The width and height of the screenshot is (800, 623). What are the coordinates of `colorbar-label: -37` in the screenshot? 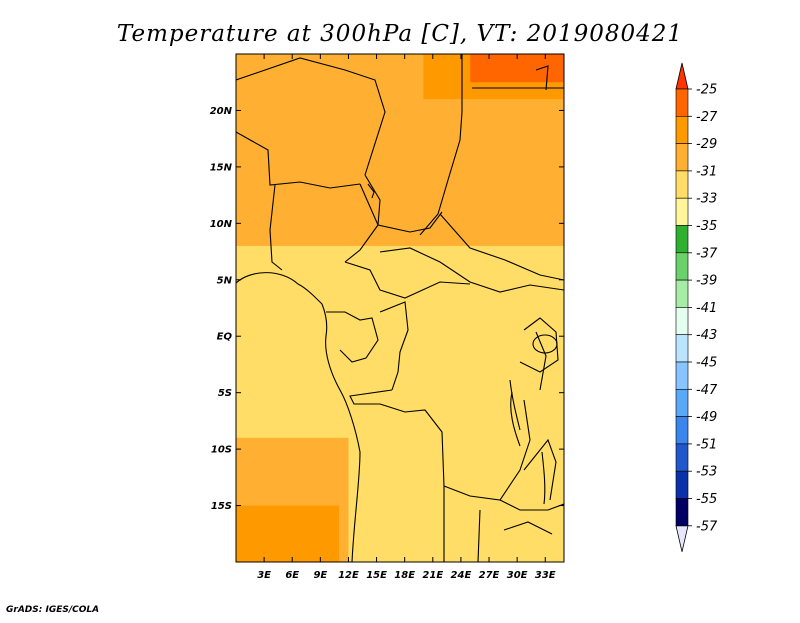 It's located at (707, 253).